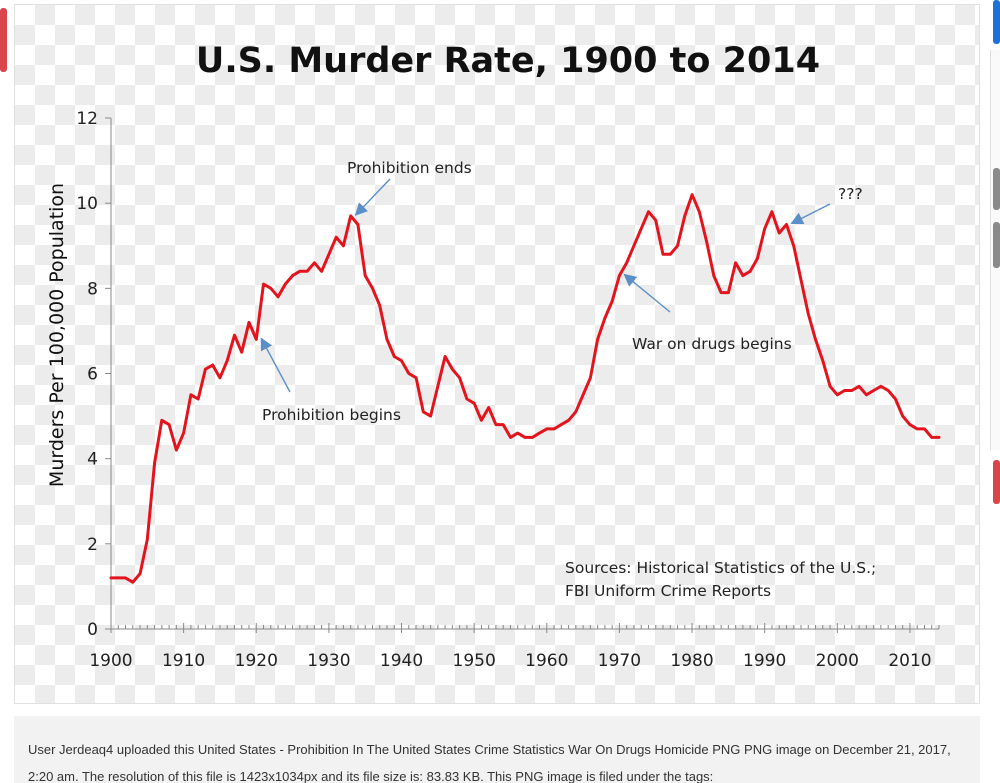 Image resolution: width=1000 pixels, height=783 pixels. What do you see at coordinates (474, 661) in the screenshot?
I see `x-tick-label: 1950` at bounding box center [474, 661].